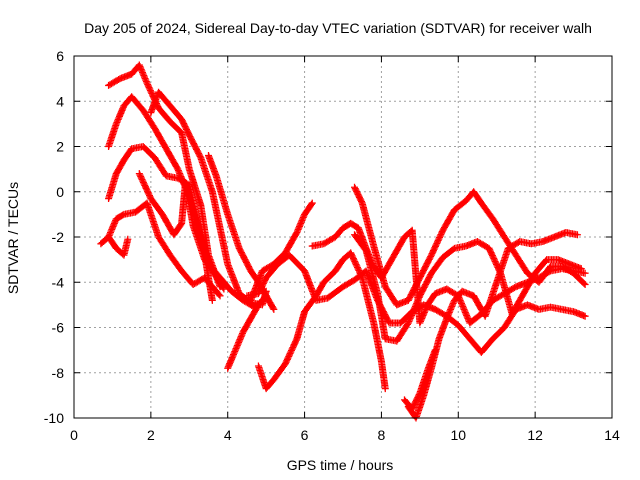 This screenshot has height=480, width=640. I want to click on y-tick-label: -6, so click(58, 328).